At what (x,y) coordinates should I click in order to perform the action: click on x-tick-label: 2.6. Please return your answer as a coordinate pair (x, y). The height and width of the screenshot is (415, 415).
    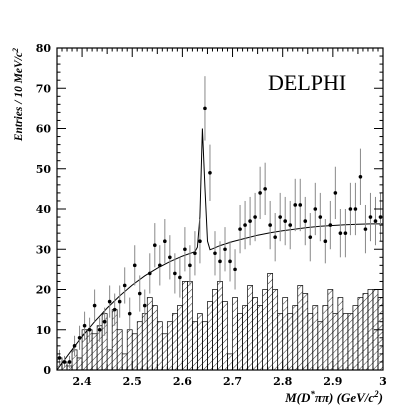
    Looking at the image, I should click on (182, 381).